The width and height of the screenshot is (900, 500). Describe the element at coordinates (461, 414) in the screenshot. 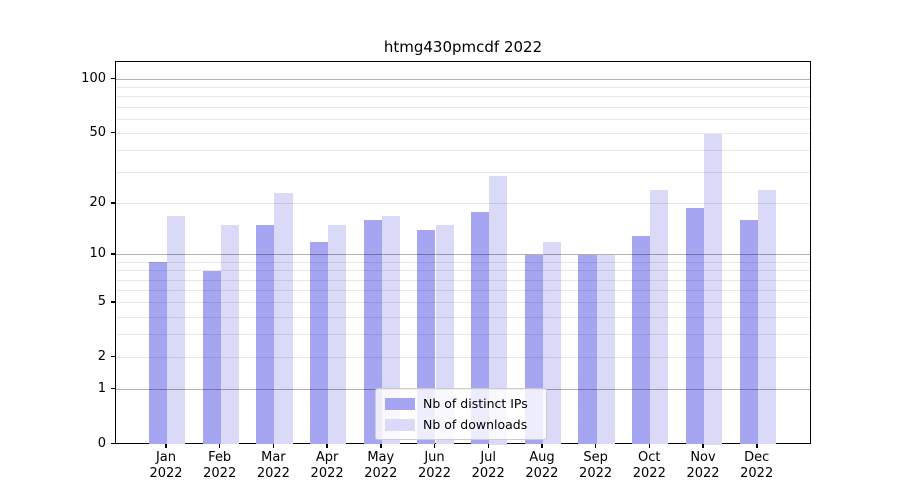

I see `legend: Nb of distinct IPs Nb of downloads` at that location.